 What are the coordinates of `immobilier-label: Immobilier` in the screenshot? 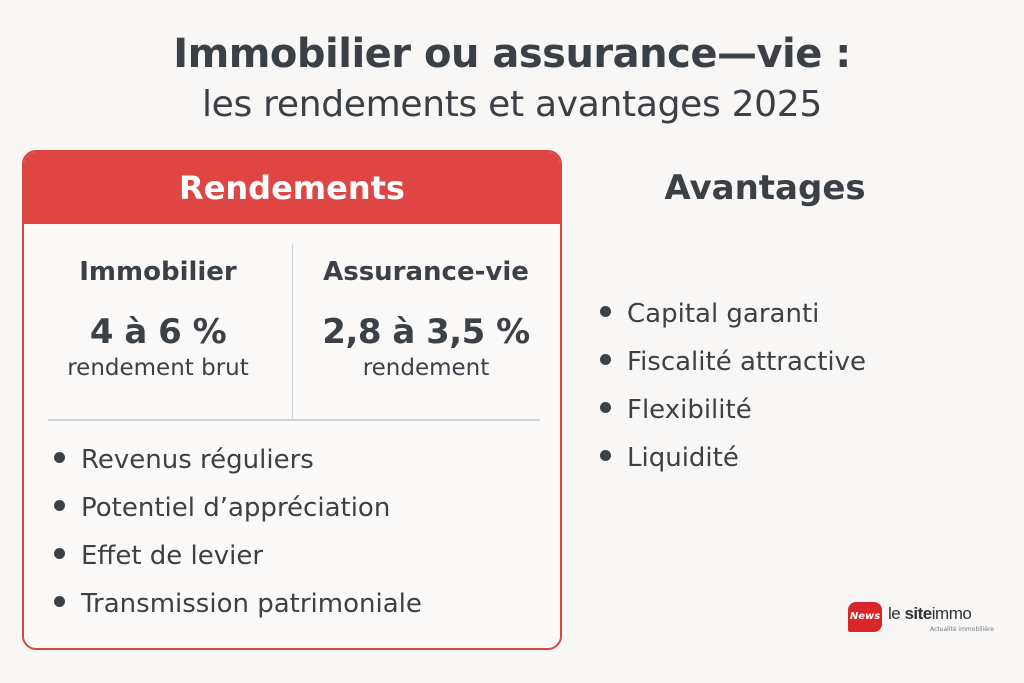 It's located at (158, 272).